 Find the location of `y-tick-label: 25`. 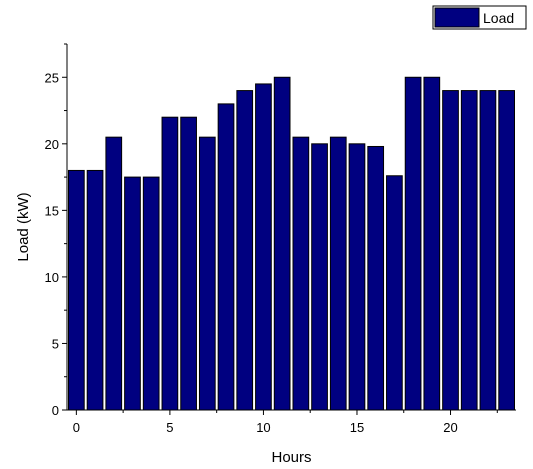

y-tick-label: 25 is located at coordinates (52, 77).